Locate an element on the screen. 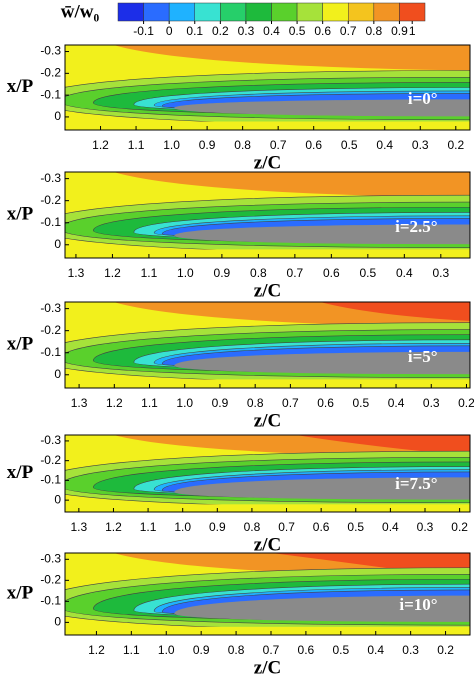 The height and width of the screenshot is (674, 474). colorbar-label: 0.4 is located at coordinates (271, 31).